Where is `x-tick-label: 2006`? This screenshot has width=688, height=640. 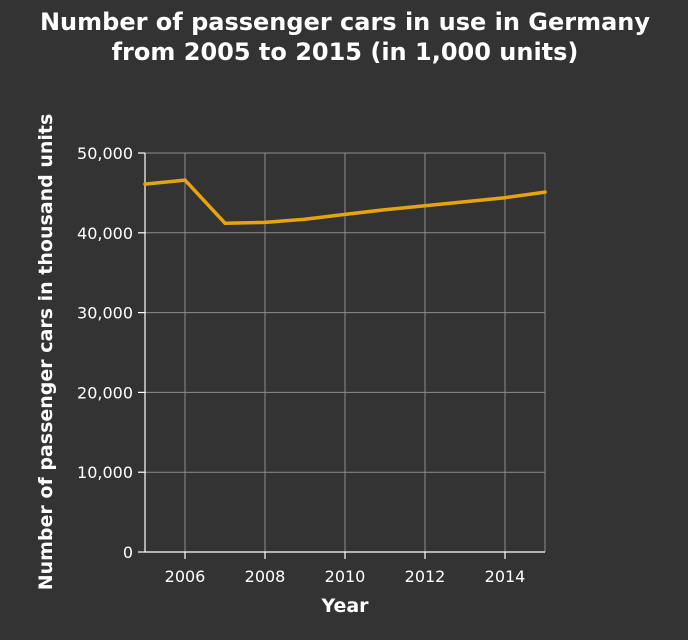
x-tick-label: 2006 is located at coordinates (185, 576).